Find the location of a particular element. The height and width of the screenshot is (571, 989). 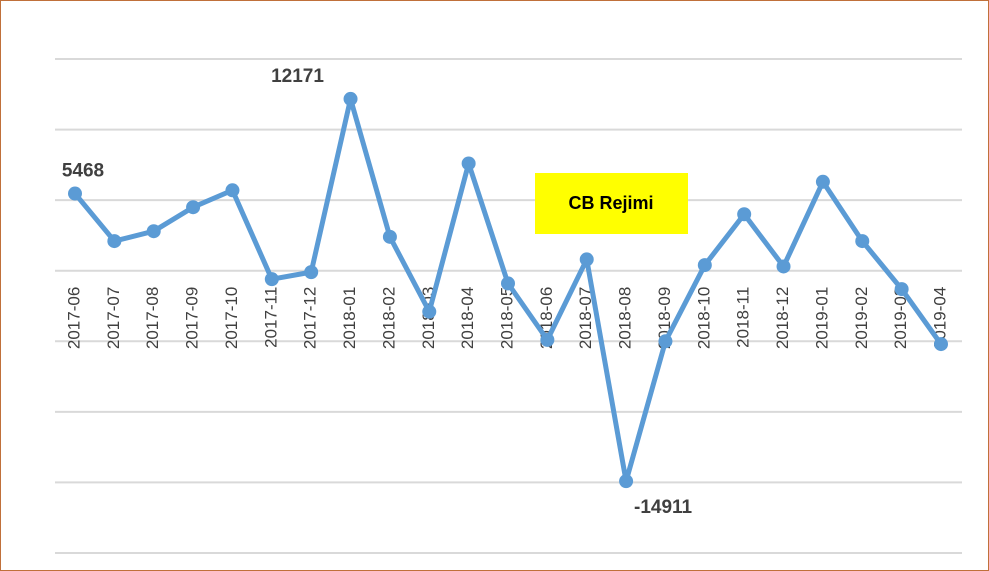

annotation-box is located at coordinates (611, 203).